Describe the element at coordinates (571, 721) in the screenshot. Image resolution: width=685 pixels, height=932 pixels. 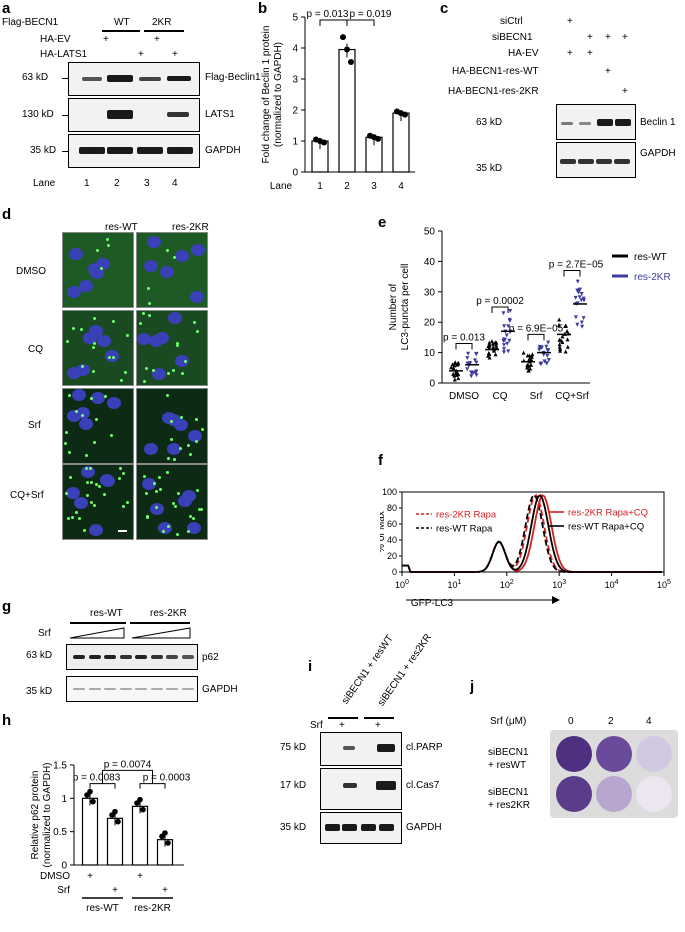
I see `conc-0: 0` at that location.